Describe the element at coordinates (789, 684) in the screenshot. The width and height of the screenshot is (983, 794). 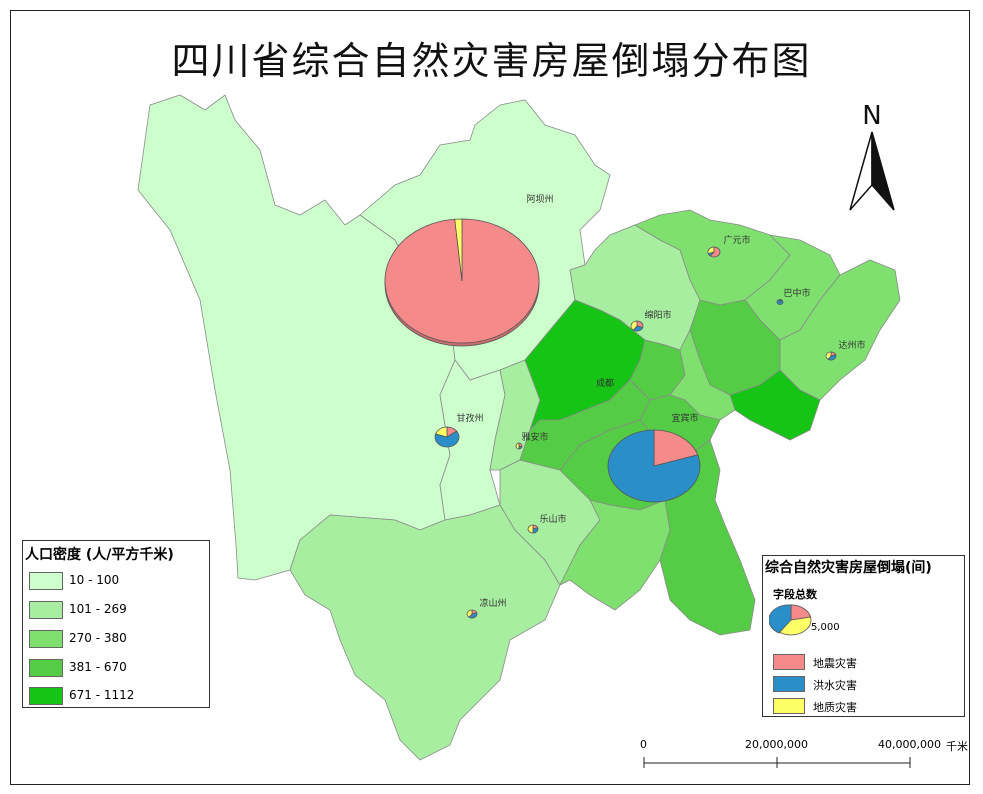
I see `swatch-flood` at that location.